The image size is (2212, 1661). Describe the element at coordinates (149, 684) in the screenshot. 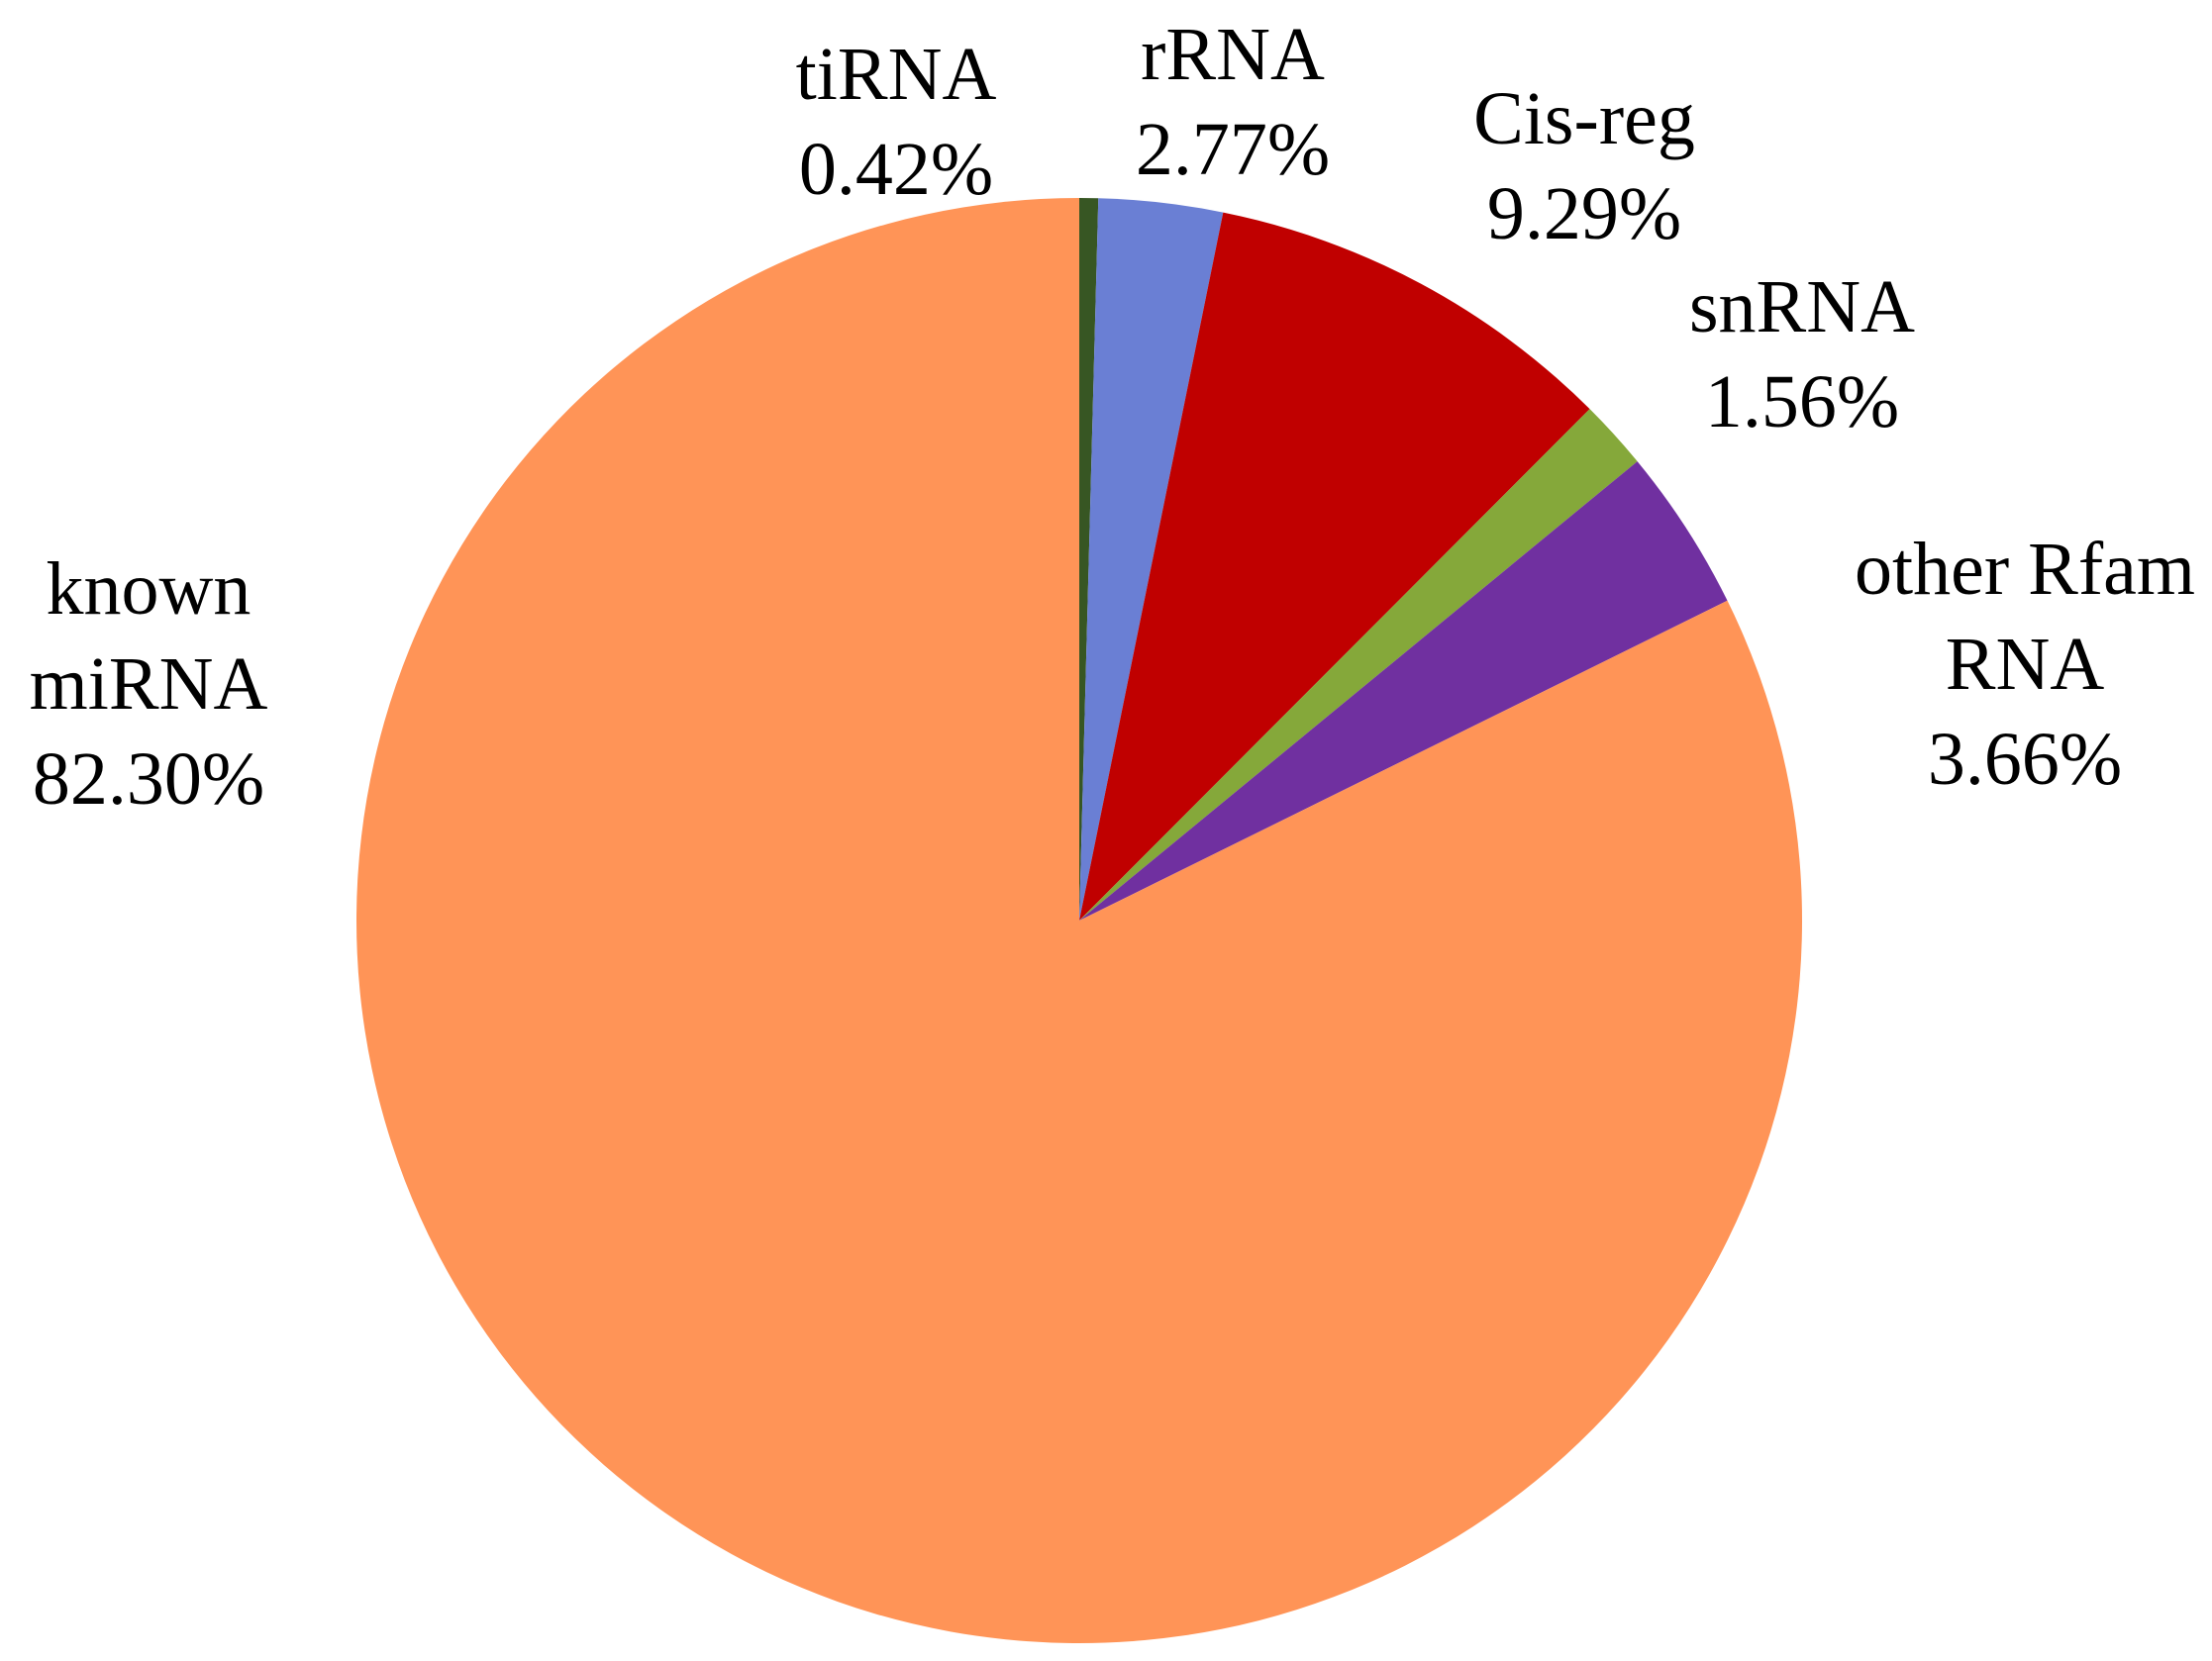

I see `pie-label-known-mirna: known miRNA 82.30%` at that location.